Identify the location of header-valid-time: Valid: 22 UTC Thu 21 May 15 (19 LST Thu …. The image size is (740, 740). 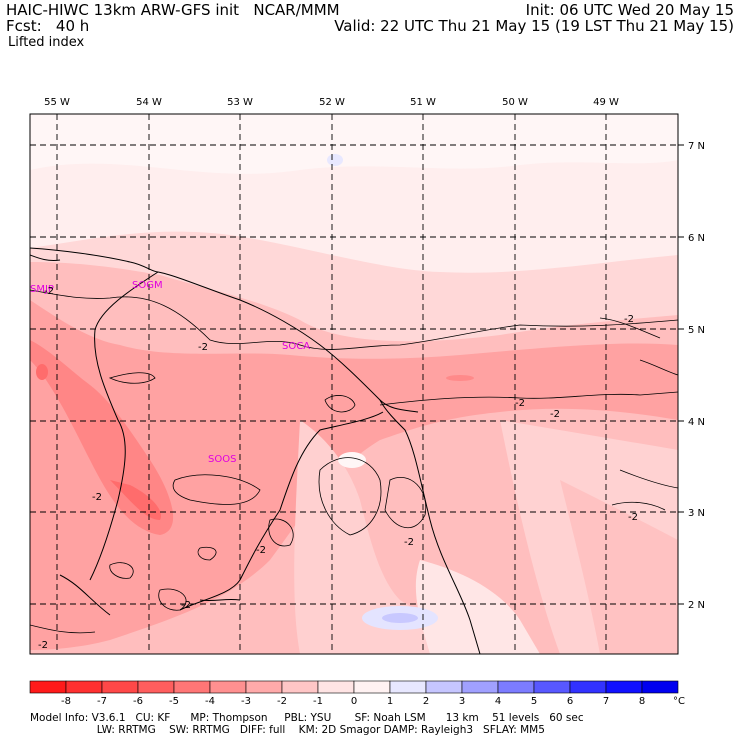
(534, 26).